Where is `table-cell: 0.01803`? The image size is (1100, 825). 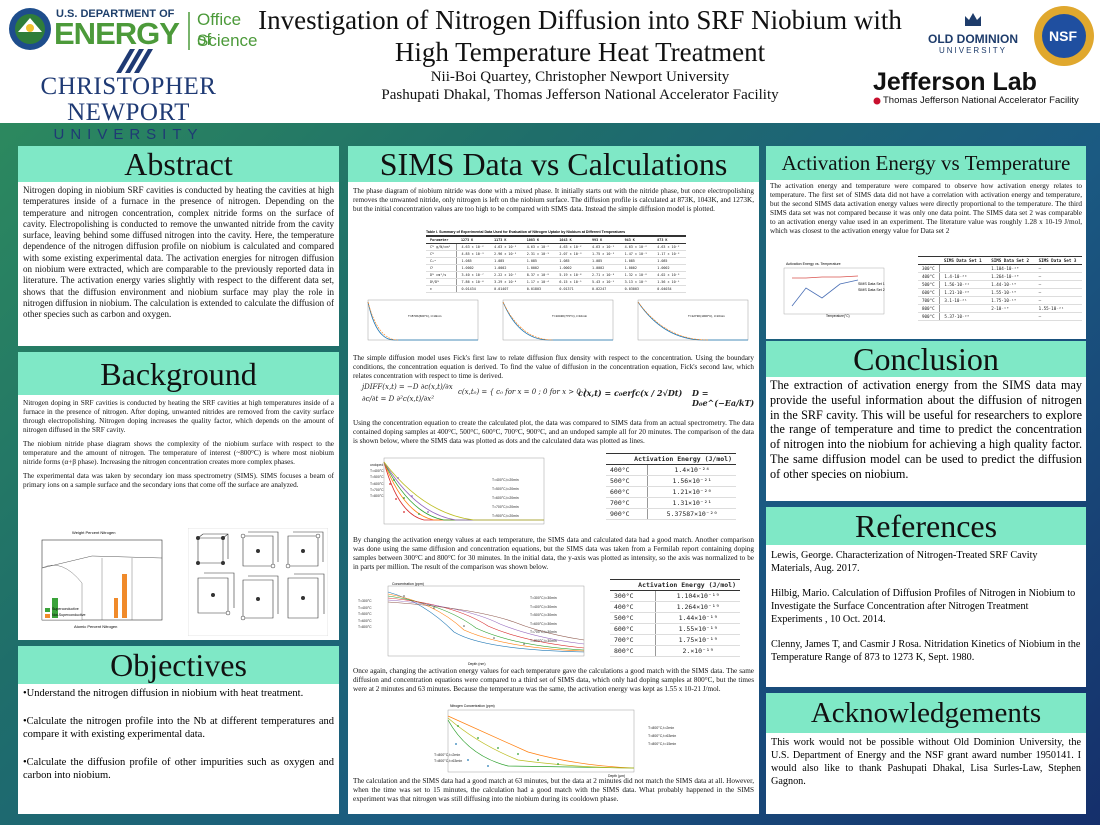
table-cell: 0.01803 is located at coordinates (539, 289).